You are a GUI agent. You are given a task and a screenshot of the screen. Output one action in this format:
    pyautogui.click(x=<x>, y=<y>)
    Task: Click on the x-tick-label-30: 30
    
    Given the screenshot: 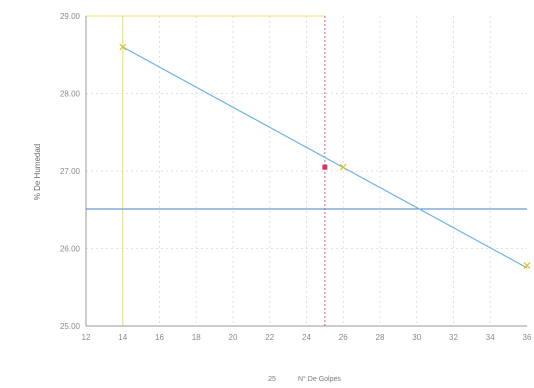 What is the action you would take?
    pyautogui.click(x=416, y=337)
    